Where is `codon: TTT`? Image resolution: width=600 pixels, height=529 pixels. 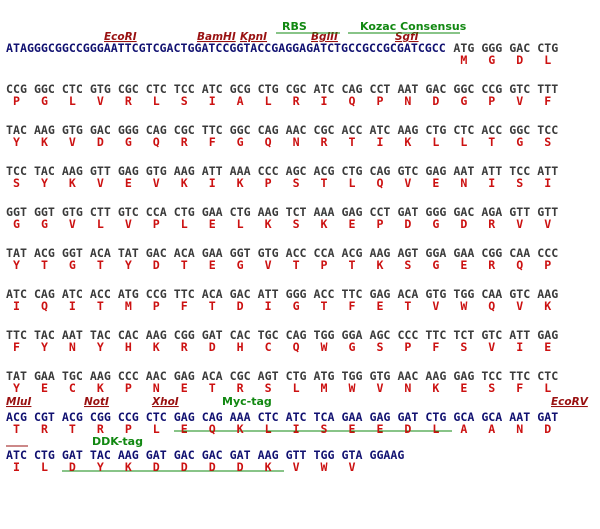 codon: TTT is located at coordinates (547, 89).